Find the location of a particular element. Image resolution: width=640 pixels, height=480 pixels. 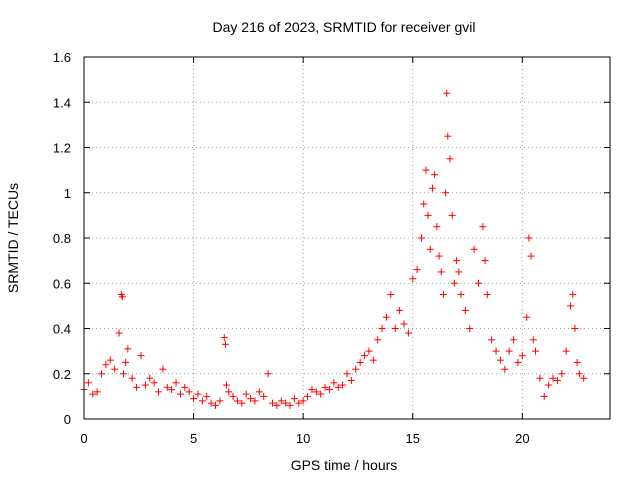

y-axis-title: SRMTID / TECUs is located at coordinates (13, 238).